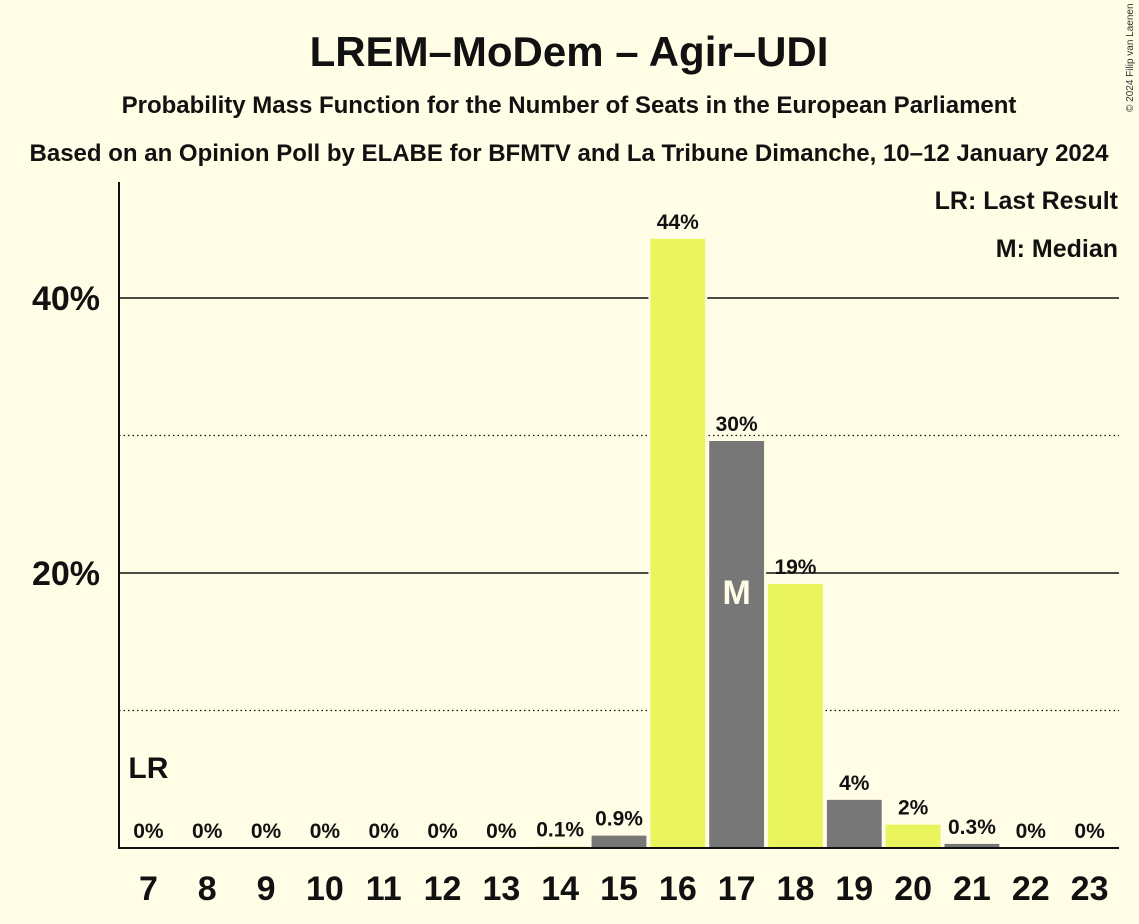 This screenshot has height=924, width=1139. Describe the element at coordinates (795, 567) in the screenshot. I see `data-label-seat-18: 19%` at that location.